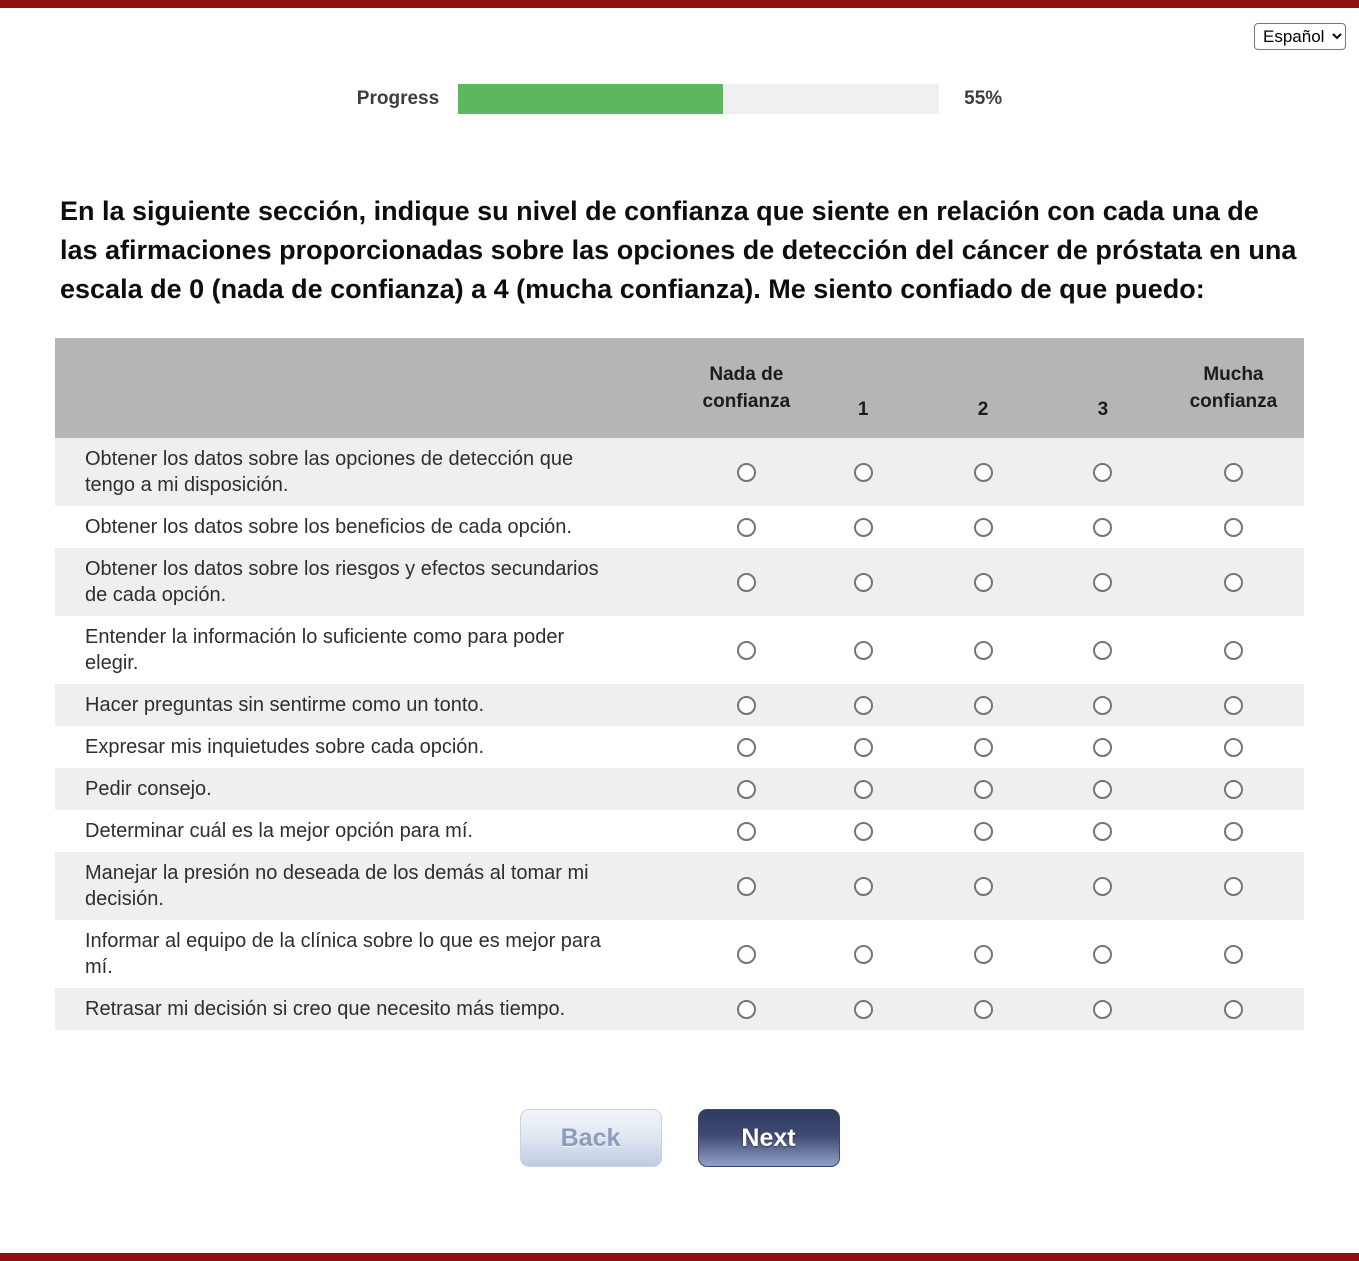  I want to click on radio-row4-opt0, so click(746, 650).